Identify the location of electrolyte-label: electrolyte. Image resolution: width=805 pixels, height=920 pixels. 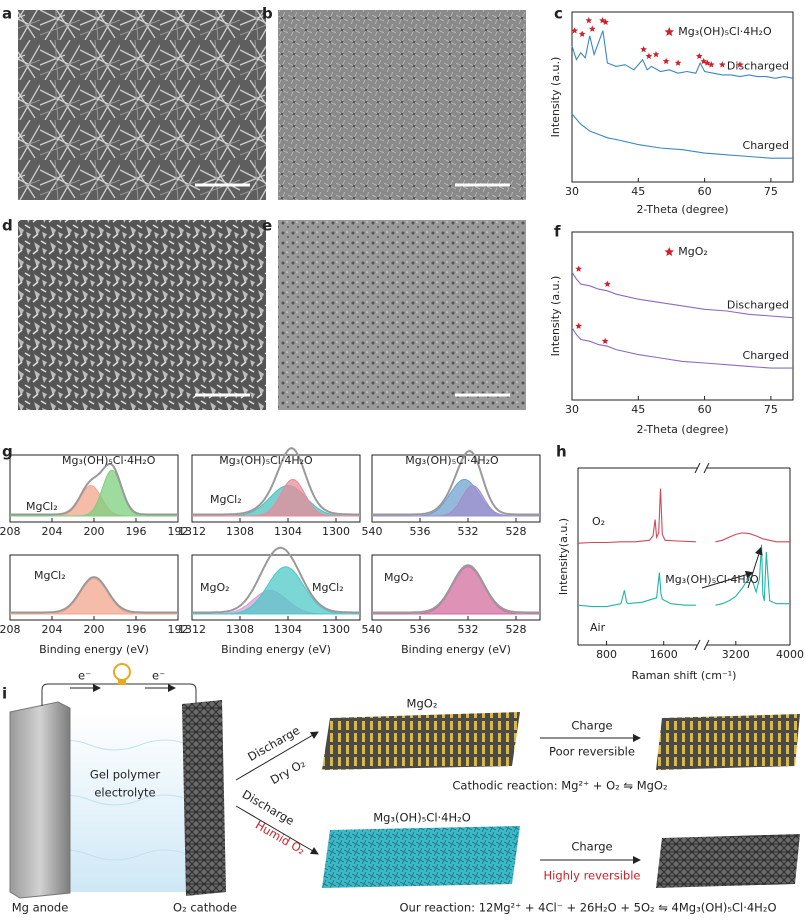
(124, 793).